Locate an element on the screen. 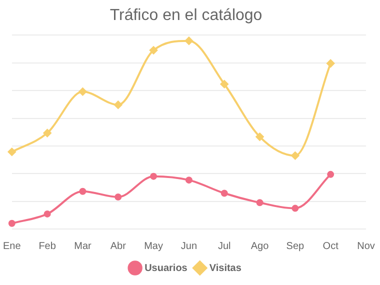  x-tick-label: Abr is located at coordinates (118, 246).